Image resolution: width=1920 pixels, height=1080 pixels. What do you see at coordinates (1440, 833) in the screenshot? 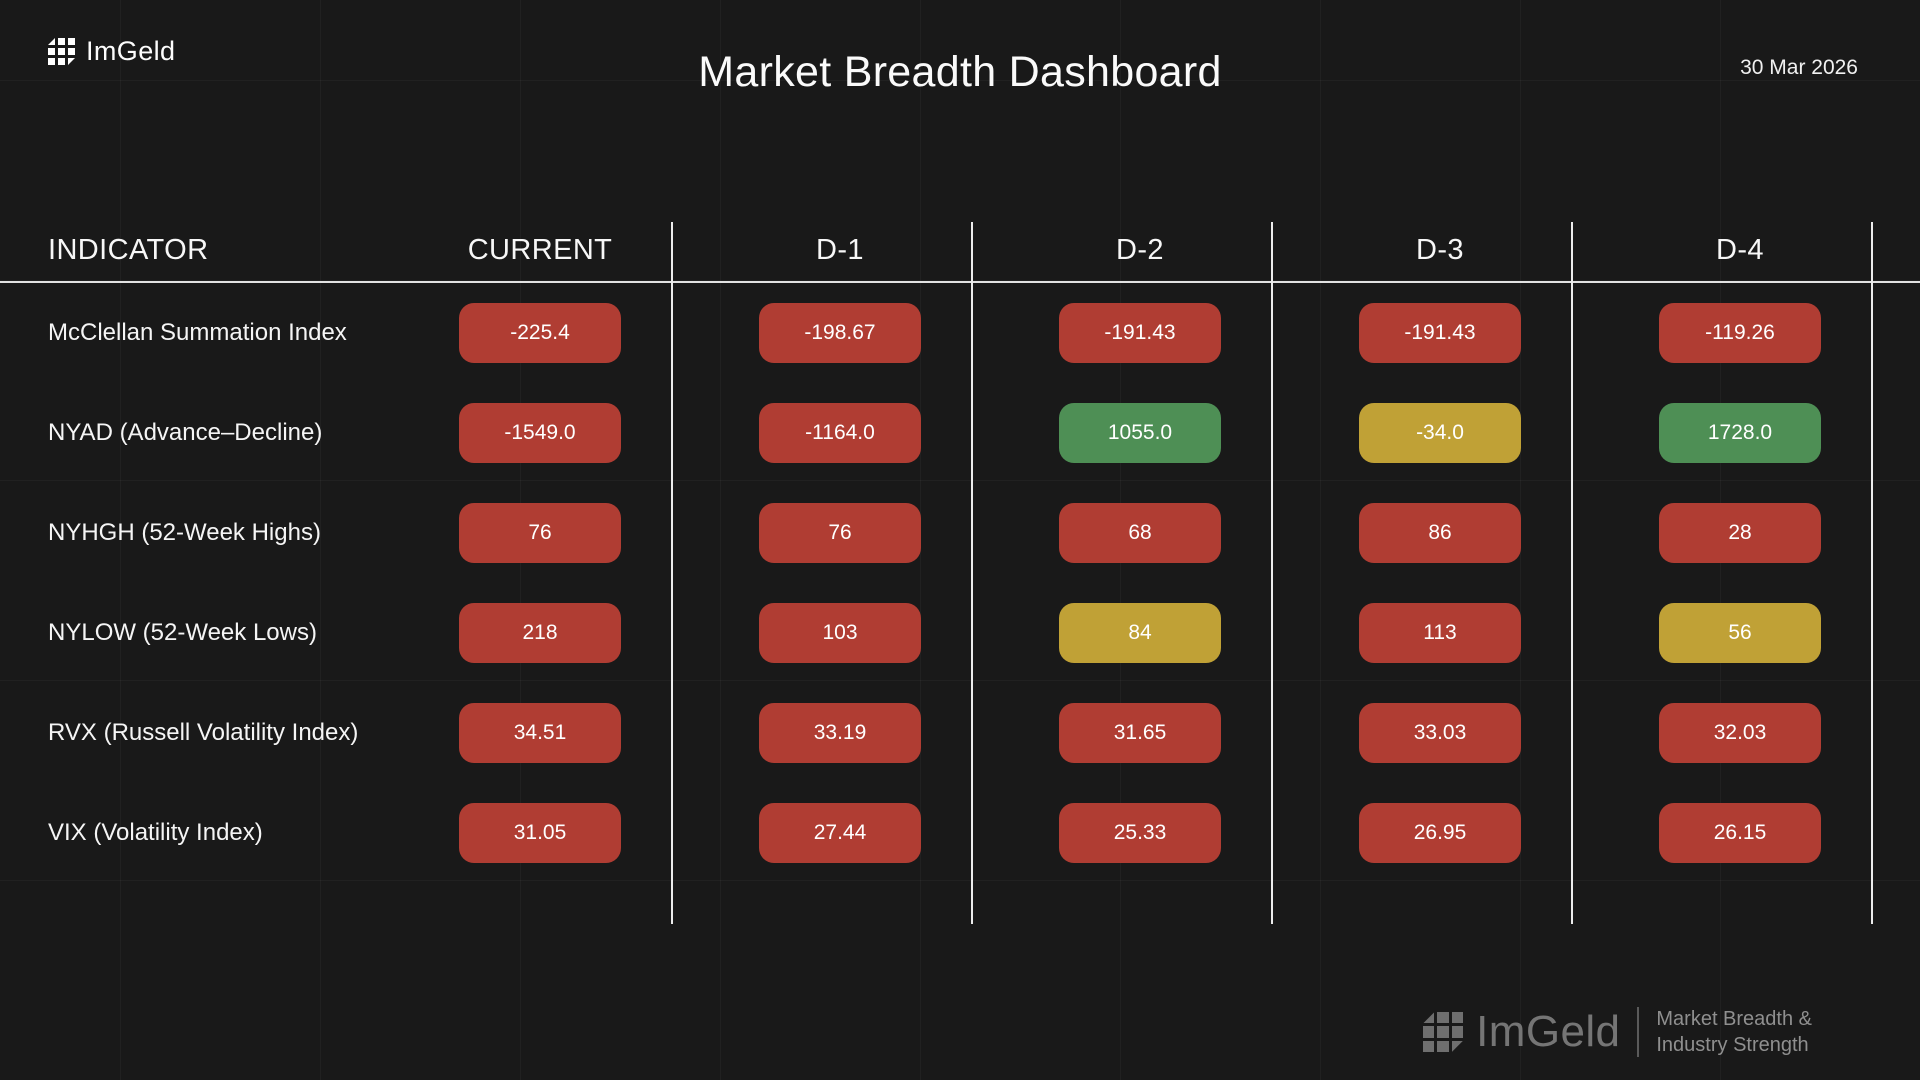
I see `value-pill: 26.95` at bounding box center [1440, 833].